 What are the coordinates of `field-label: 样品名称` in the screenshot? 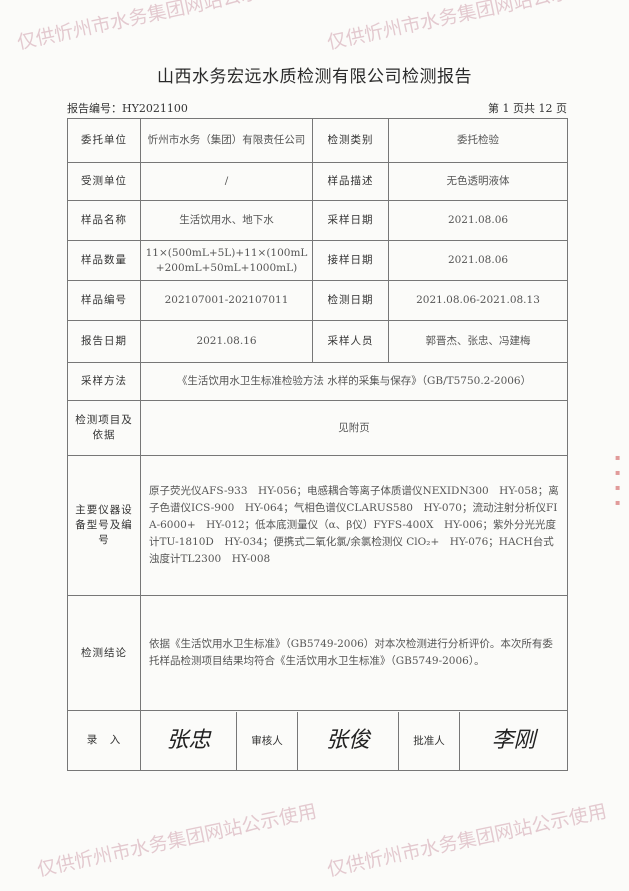 It's located at (104, 220).